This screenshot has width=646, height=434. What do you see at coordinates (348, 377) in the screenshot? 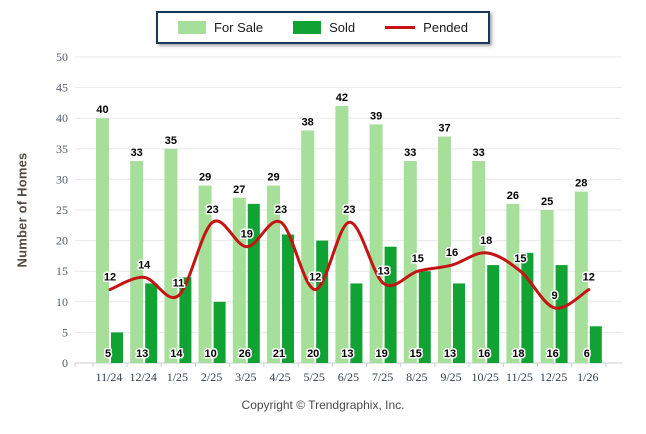
I see `svg-text: 6/25` at bounding box center [348, 377].